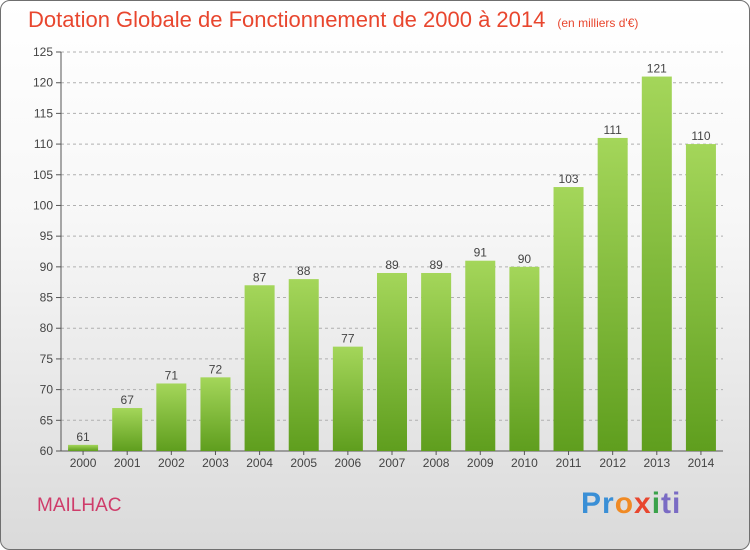  I want to click on y-tick-label: 85, so click(47, 298).